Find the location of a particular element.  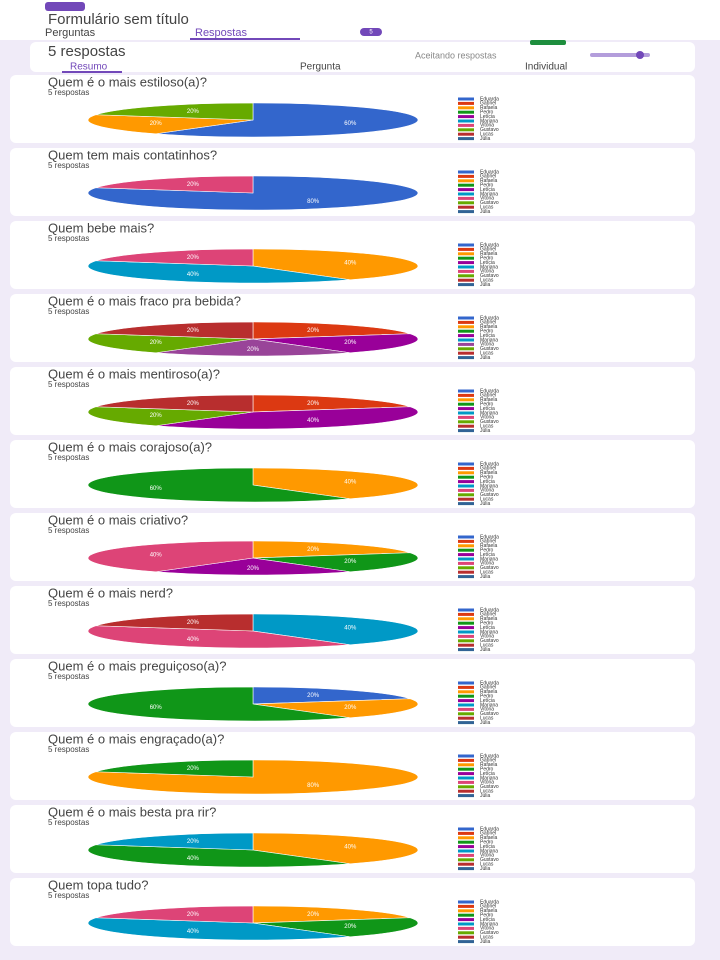

subtab: Resumo is located at coordinates (89, 67).